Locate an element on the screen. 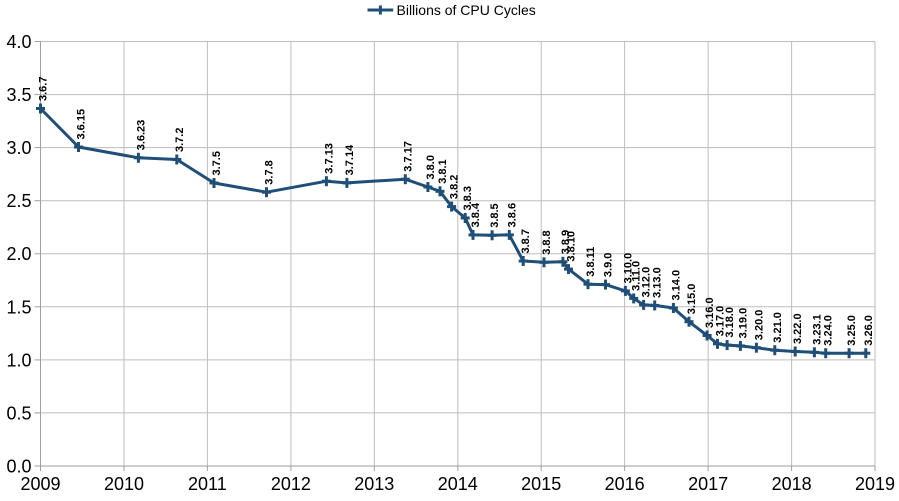 The height and width of the screenshot is (501, 899). svg-text: 3.8.4 is located at coordinates (476, 214).